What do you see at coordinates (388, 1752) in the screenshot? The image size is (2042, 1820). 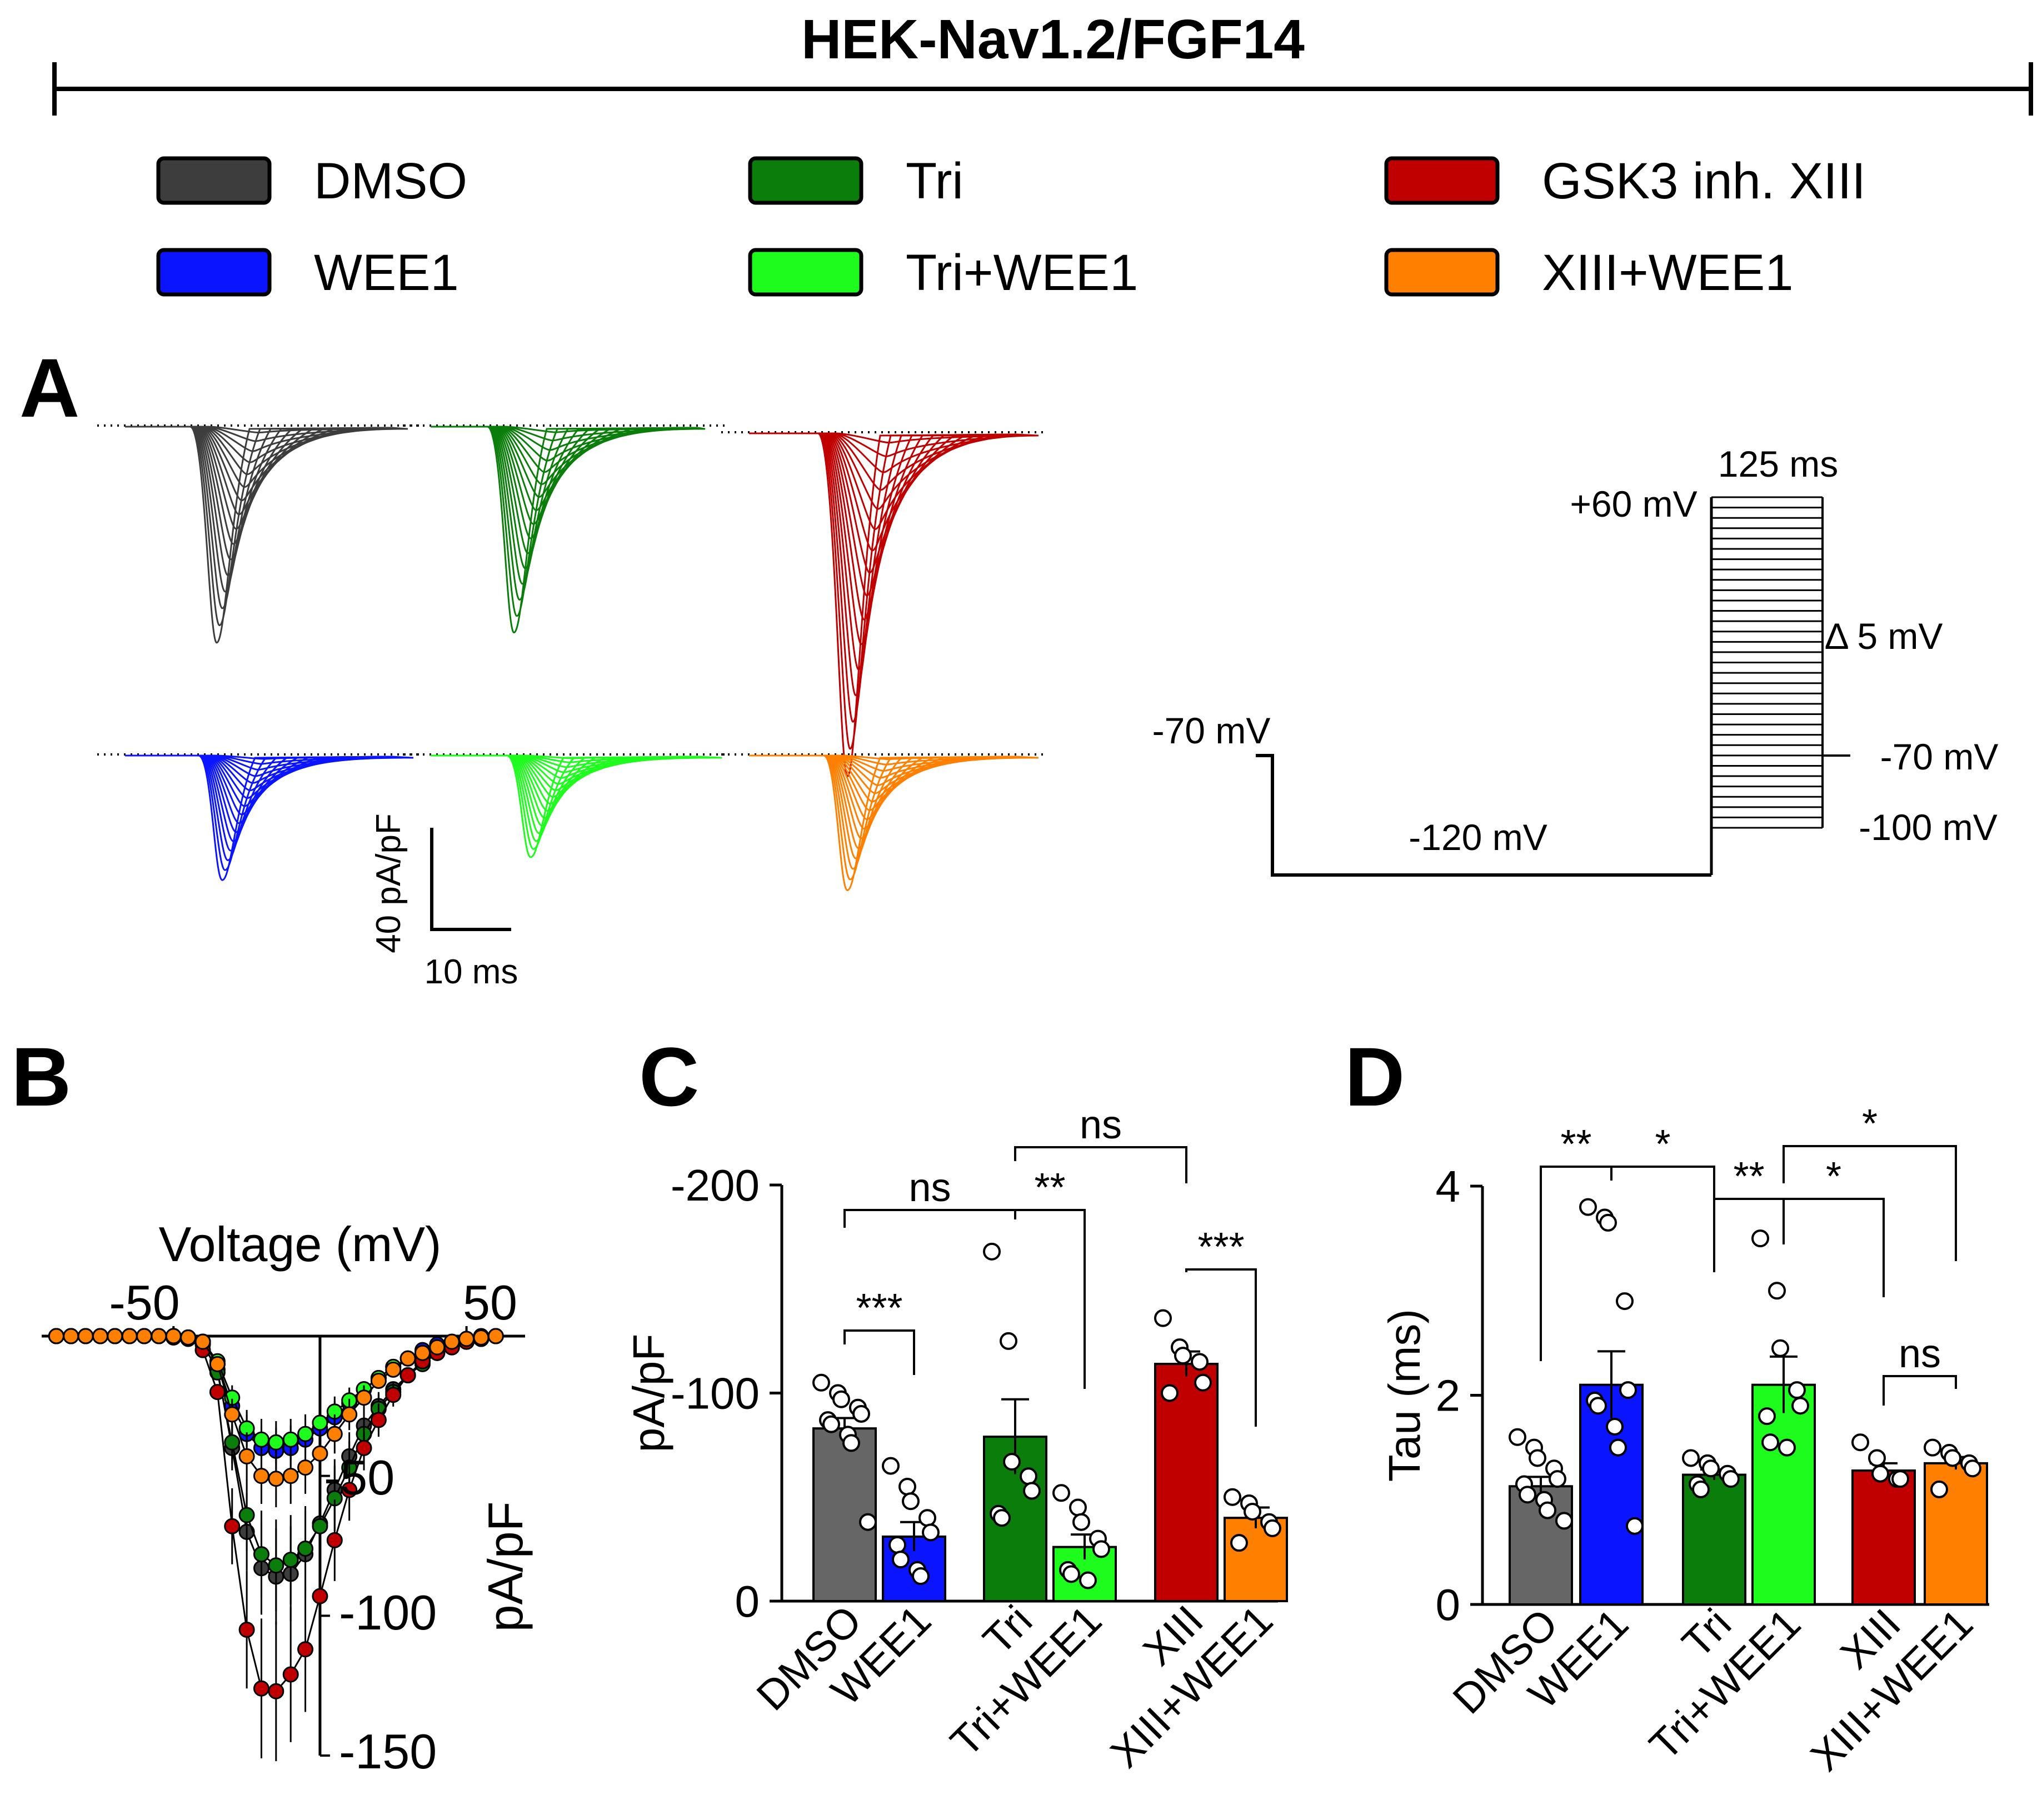 I see `iv-ytick-neg150: -150` at bounding box center [388, 1752].